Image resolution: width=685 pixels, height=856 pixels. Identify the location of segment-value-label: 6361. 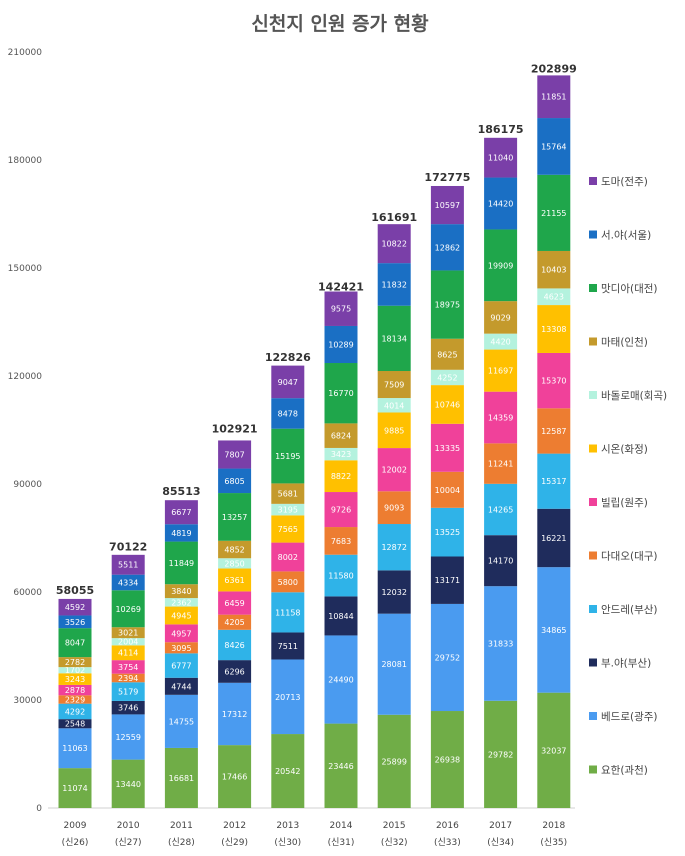
(234, 580).